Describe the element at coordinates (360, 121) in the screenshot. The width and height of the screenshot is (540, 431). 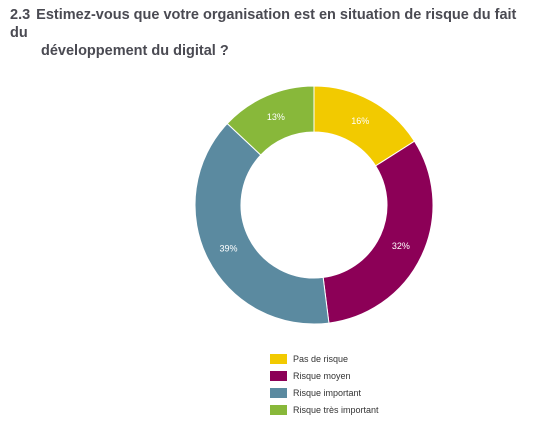
I see `slice-label-1: 16%` at that location.